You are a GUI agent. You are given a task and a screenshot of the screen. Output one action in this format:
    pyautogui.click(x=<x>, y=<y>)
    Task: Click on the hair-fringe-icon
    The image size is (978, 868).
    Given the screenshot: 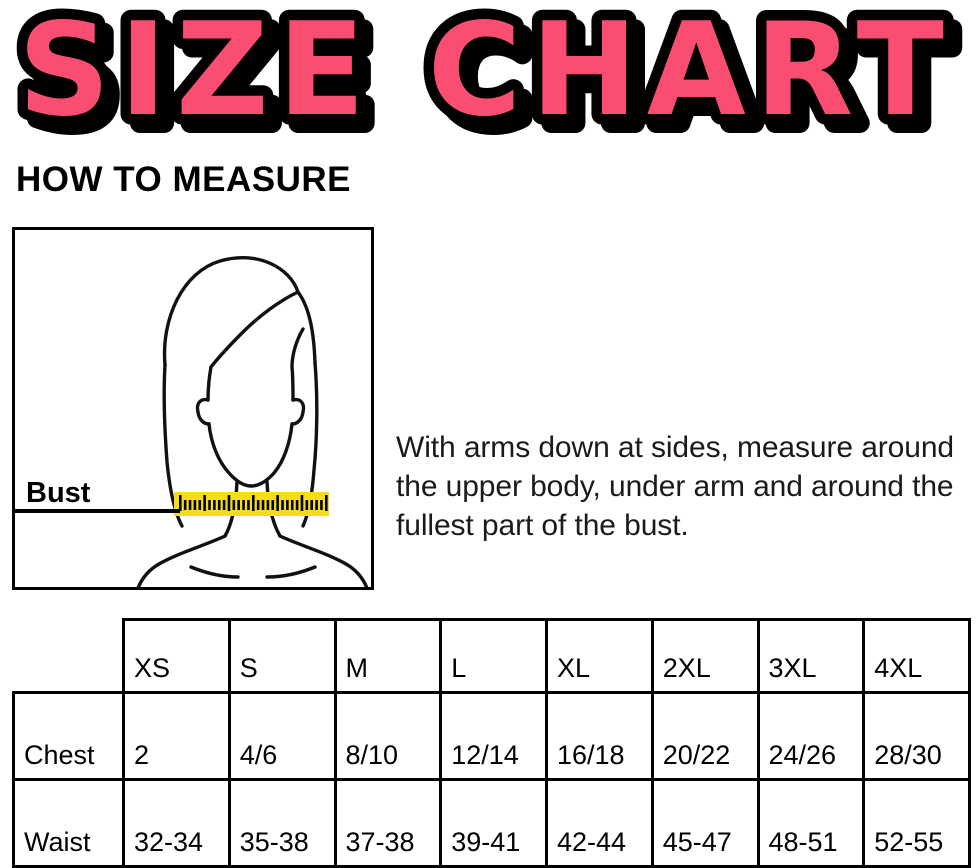 What is the action you would take?
    pyautogui.click(x=254, y=329)
    